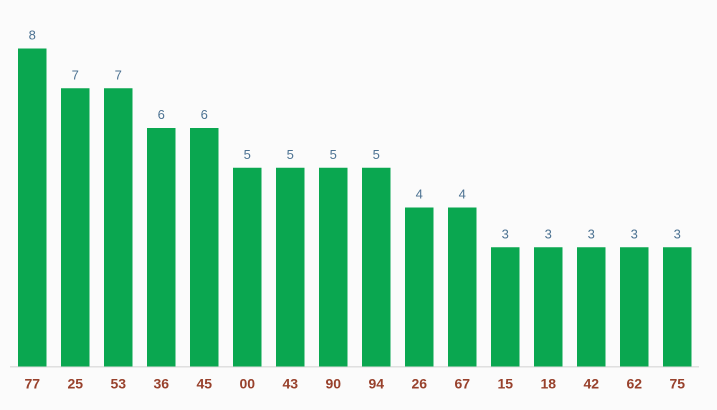  Describe the element at coordinates (118, 384) in the screenshot. I see `svg-text: 53` at that location.